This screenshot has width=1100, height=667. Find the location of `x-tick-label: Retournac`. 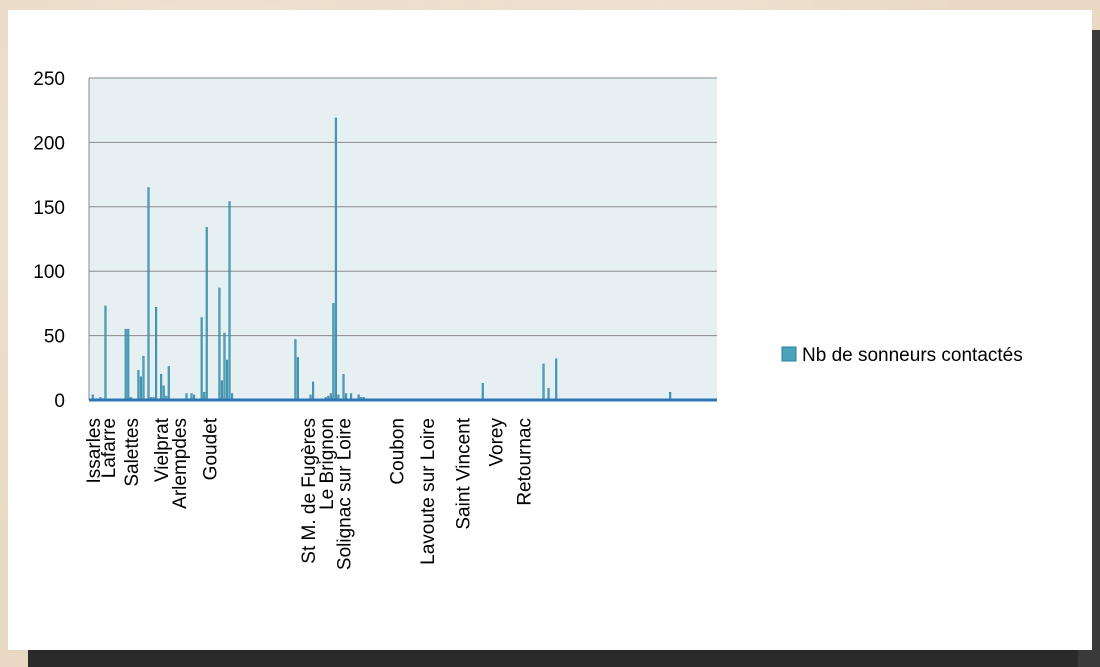

x-tick-label: Retournac is located at coordinates (524, 462).